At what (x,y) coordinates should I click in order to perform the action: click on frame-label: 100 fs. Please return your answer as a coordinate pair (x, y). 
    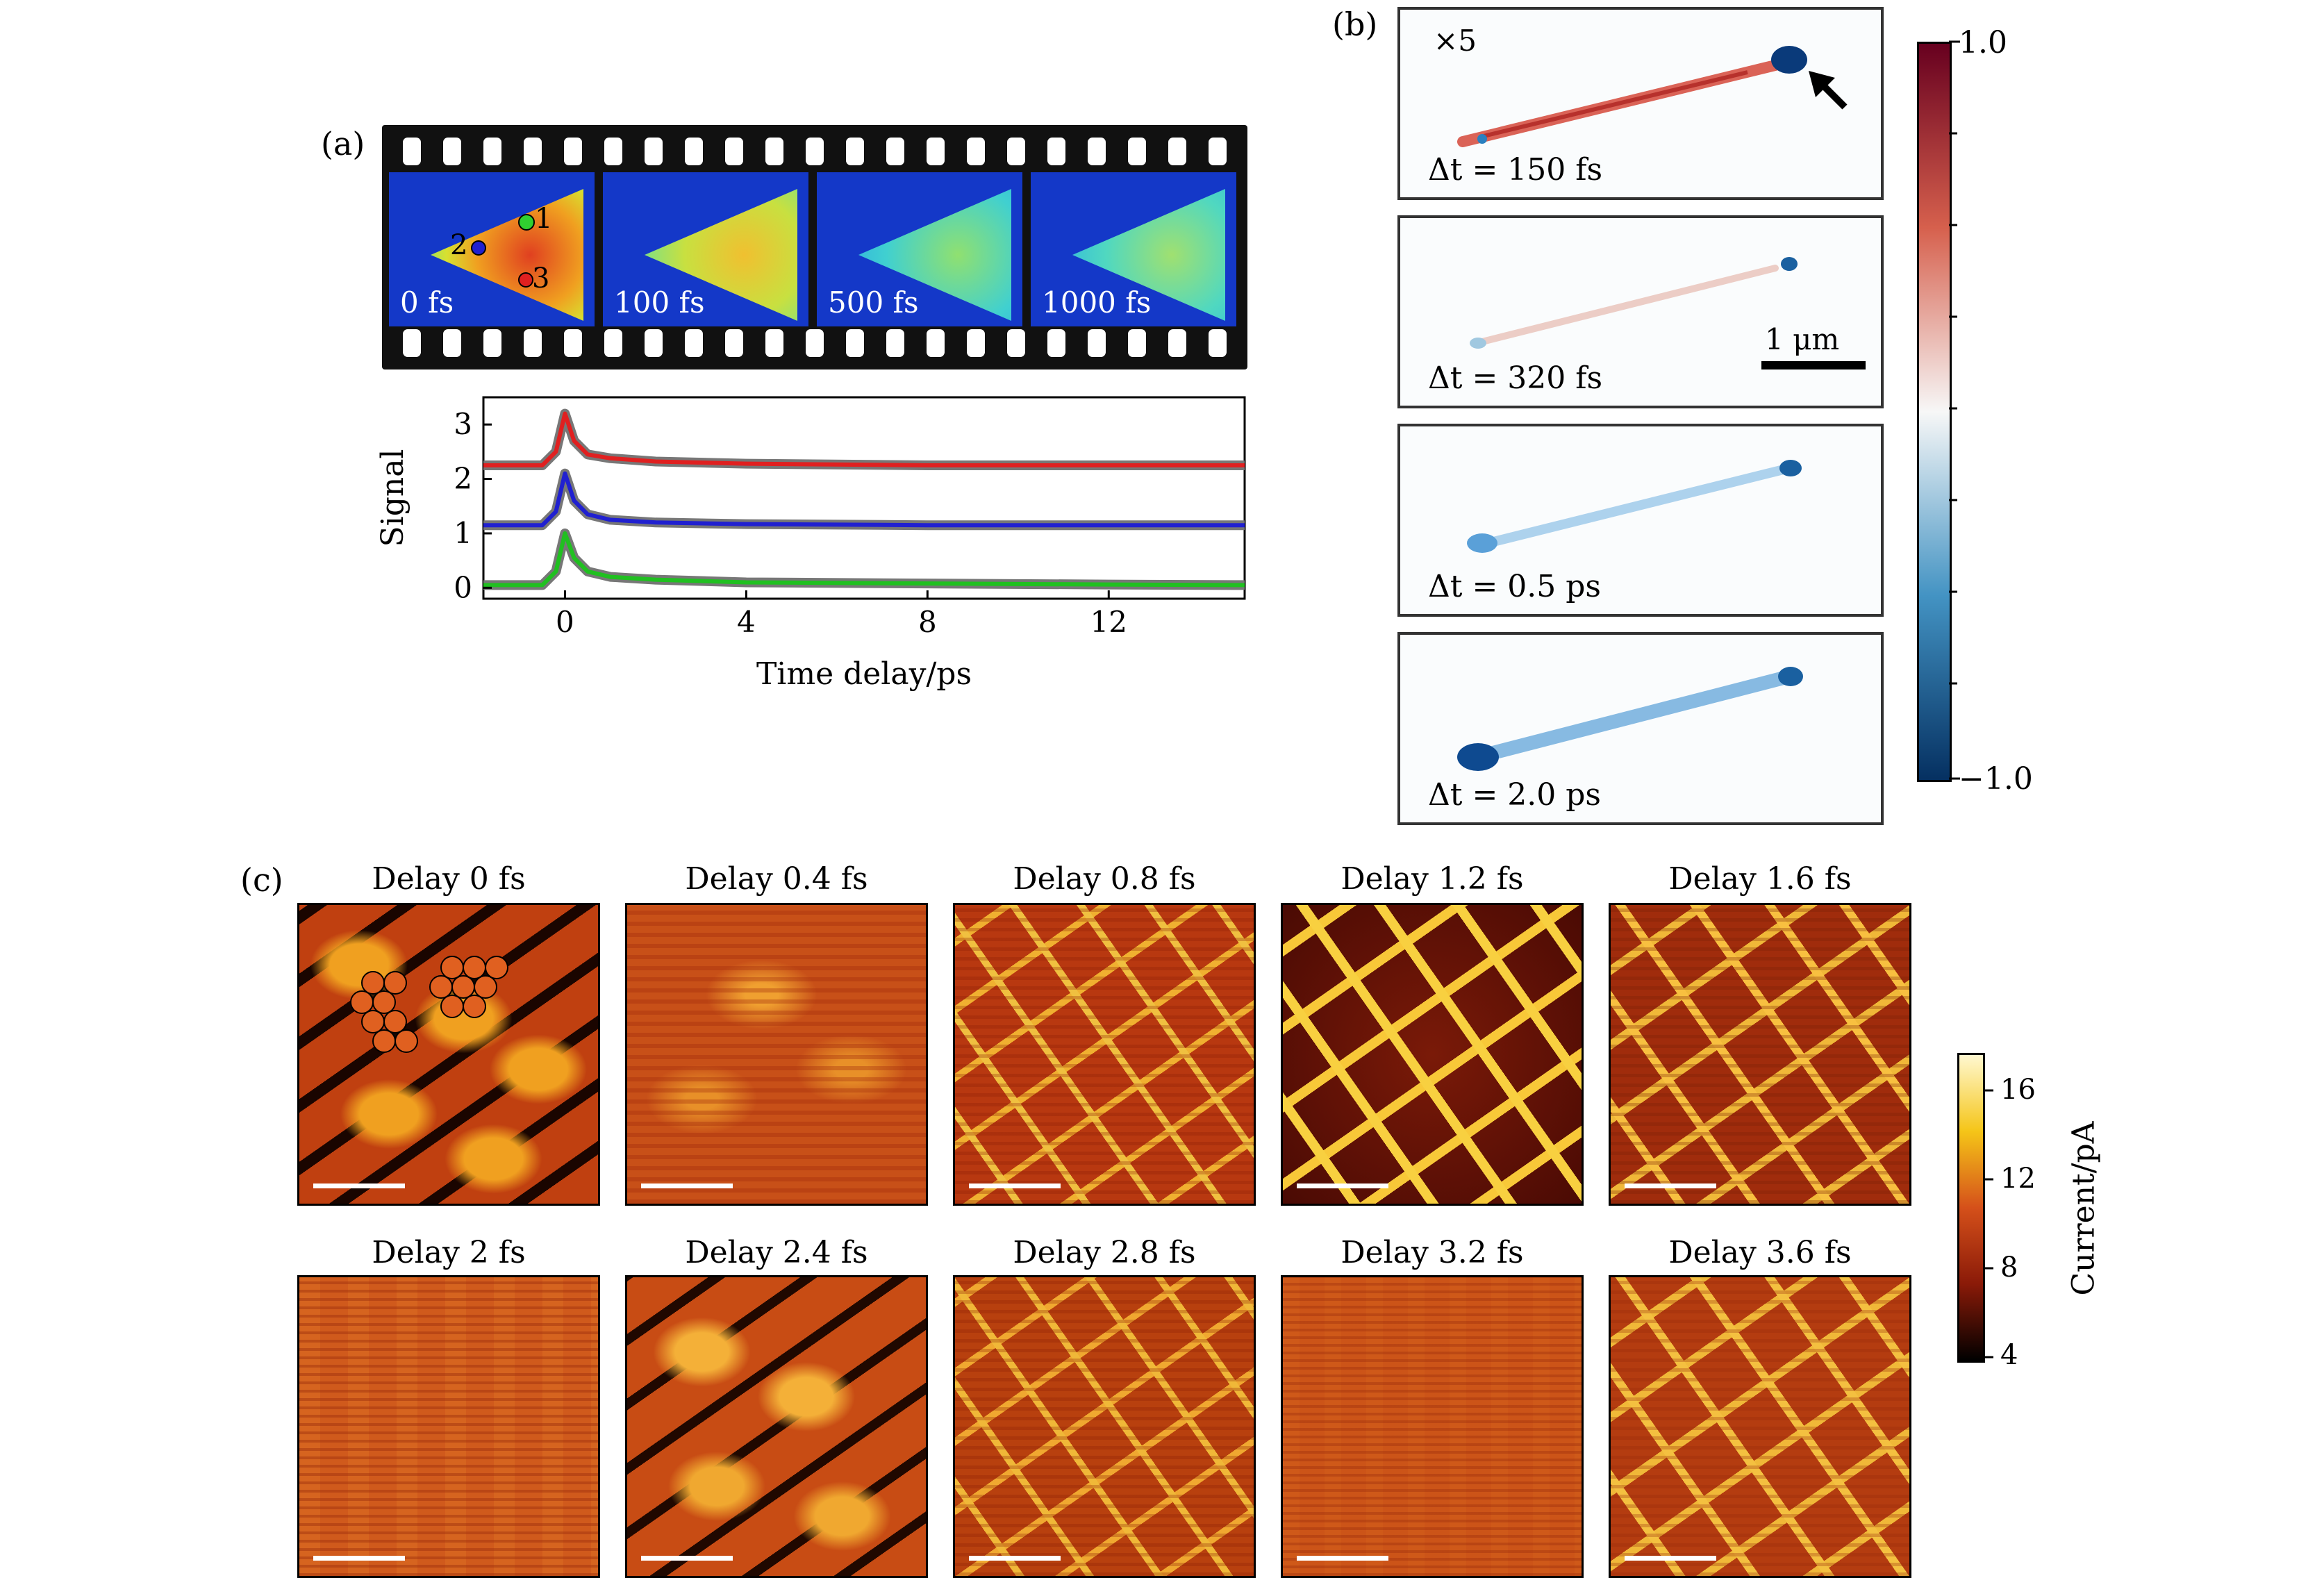
    Looking at the image, I should click on (659, 302).